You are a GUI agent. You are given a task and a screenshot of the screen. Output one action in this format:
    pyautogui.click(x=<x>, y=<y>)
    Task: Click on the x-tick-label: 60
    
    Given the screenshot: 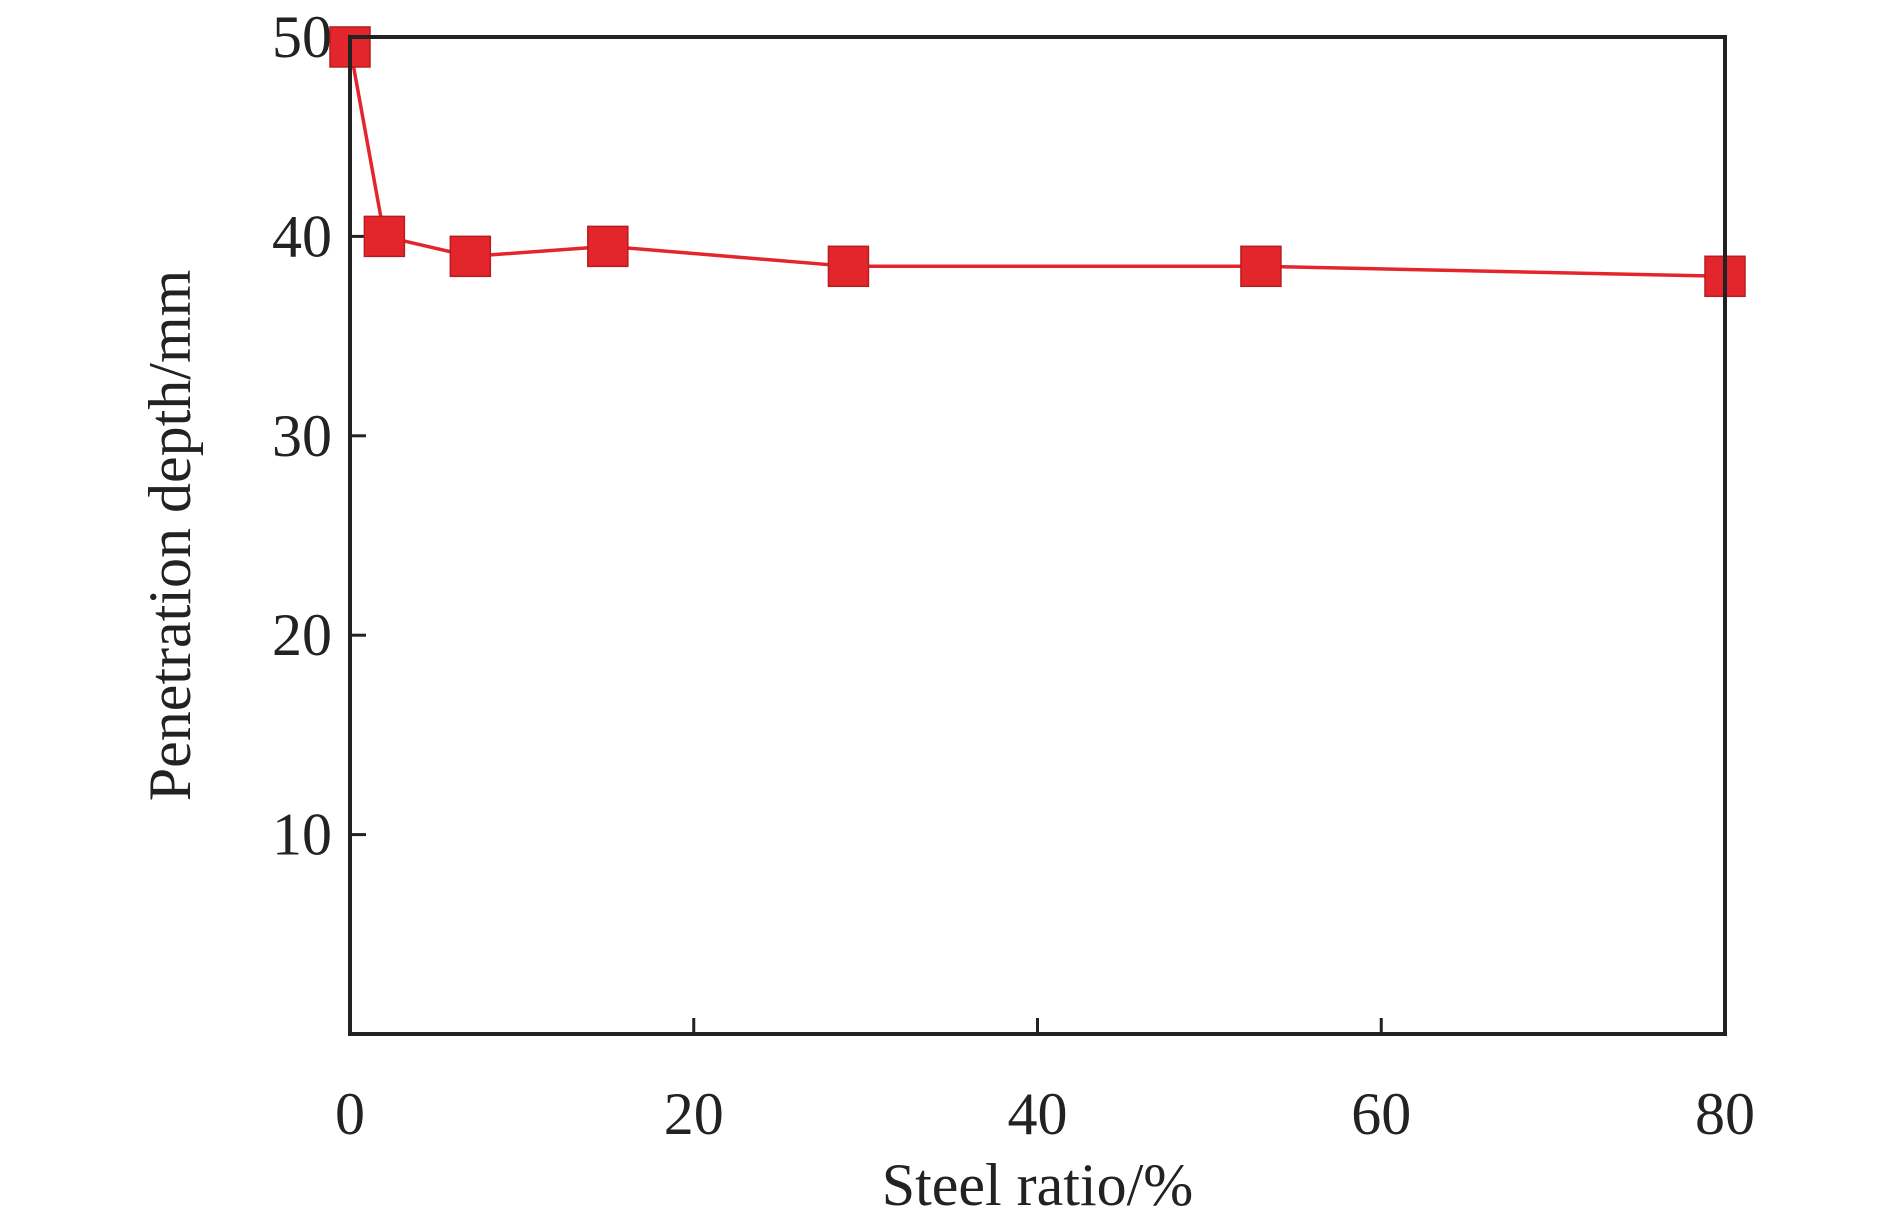 What is the action you would take?
    pyautogui.click(x=1381, y=1114)
    